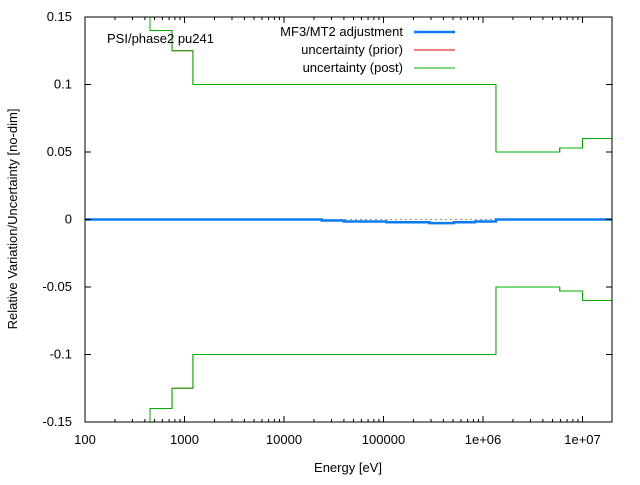 This screenshot has height=485, width=640. What do you see at coordinates (59, 16) in the screenshot?
I see `y-tick-label: 0.15` at bounding box center [59, 16].